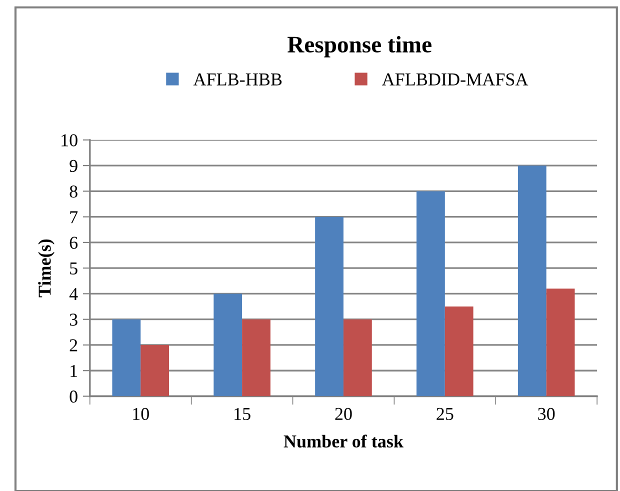 The width and height of the screenshot is (620, 491). What do you see at coordinates (74, 242) in the screenshot?
I see `y-tick-label: 6` at bounding box center [74, 242].